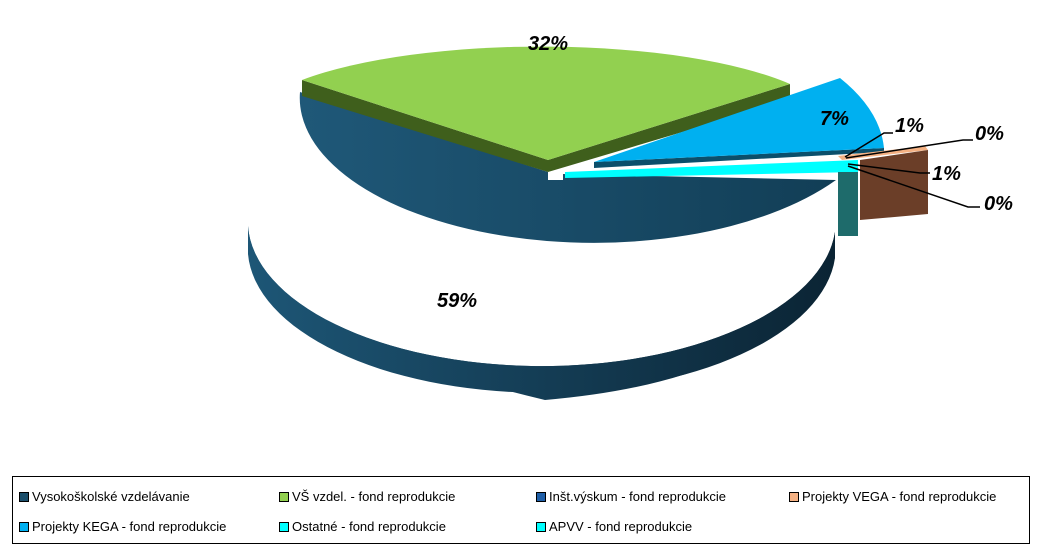 Image resolution: width=1038 pixels, height=547 pixels. I want to click on legend-item-1: VŠ vzdel. - fond reprodukcie, so click(367, 496).